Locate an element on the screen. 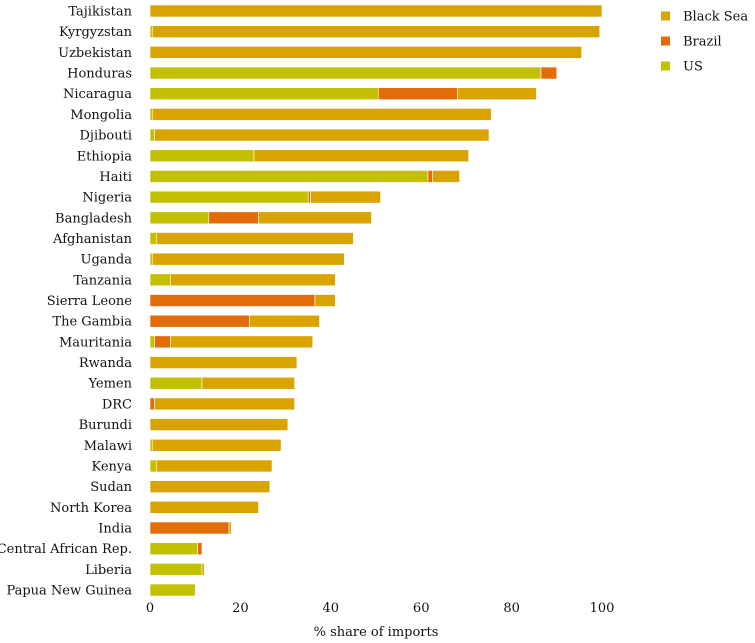 The width and height of the screenshot is (755, 643). legend-label-black-sea: Black Sea is located at coordinates (715, 17).